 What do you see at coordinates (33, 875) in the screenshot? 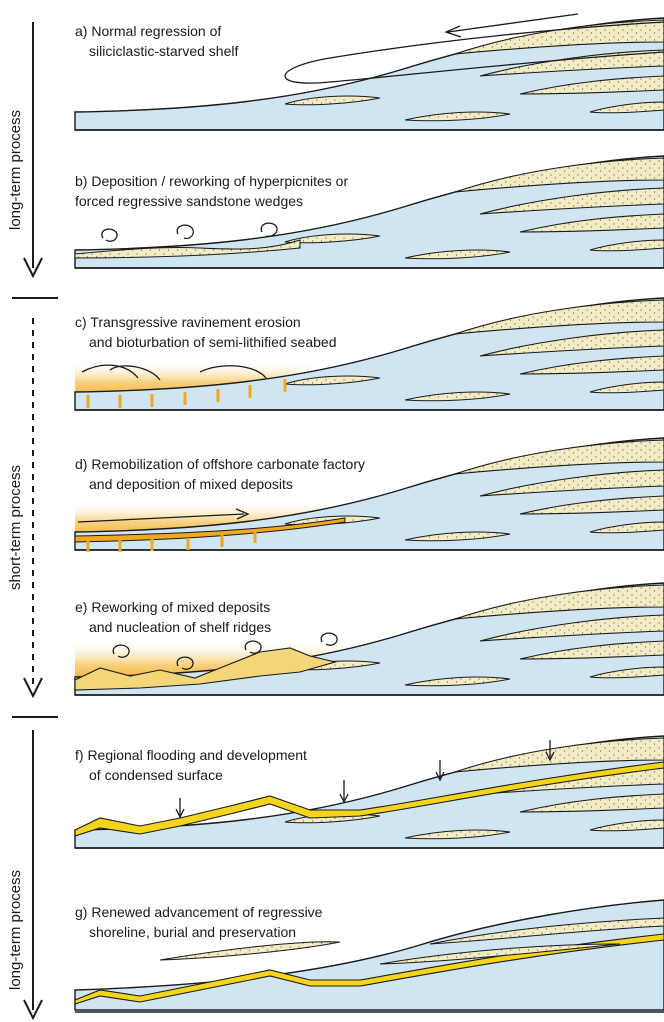
I see `long-term-arrow-bottom` at bounding box center [33, 875].